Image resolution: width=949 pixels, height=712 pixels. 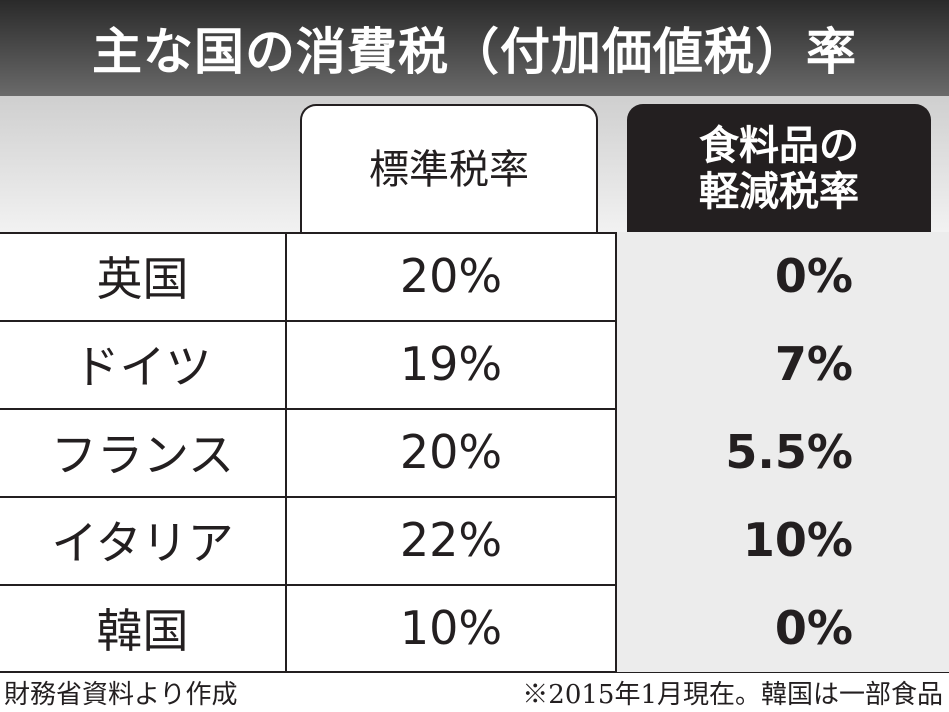 What do you see at coordinates (779, 191) in the screenshot?
I see `header-line: 軽減税率` at bounding box center [779, 191].